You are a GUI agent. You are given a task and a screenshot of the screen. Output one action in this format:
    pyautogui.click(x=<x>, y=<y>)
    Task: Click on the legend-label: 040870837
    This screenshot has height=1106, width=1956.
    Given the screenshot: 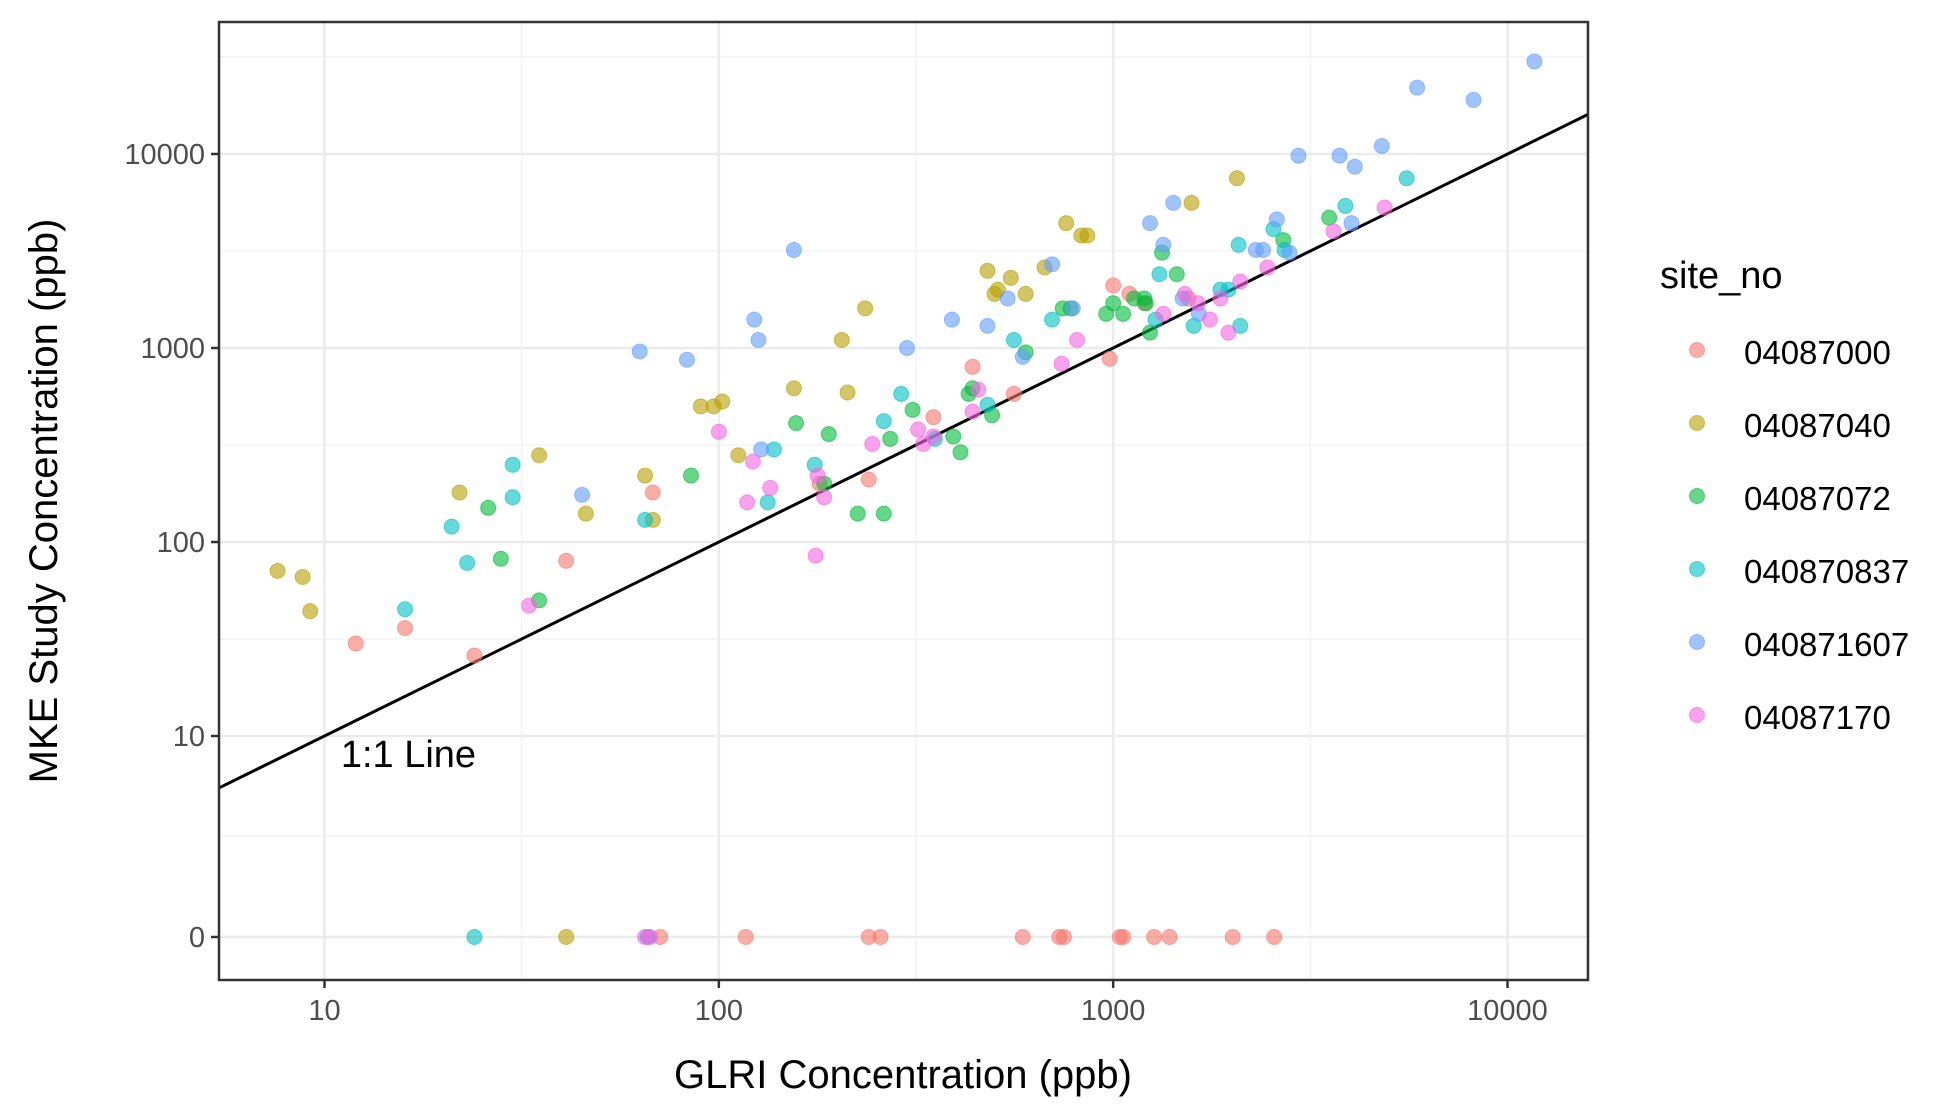 What is the action you would take?
    pyautogui.click(x=1826, y=571)
    